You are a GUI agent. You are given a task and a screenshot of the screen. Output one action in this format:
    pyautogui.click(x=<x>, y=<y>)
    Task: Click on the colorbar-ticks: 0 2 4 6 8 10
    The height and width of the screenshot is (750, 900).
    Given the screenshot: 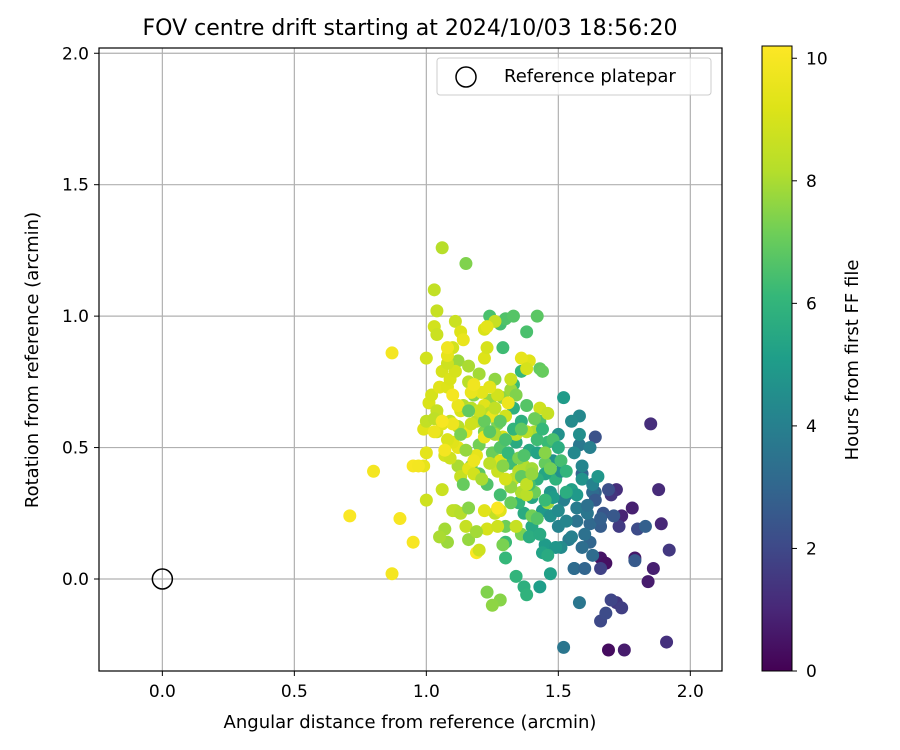 What is the action you would take?
    pyautogui.click(x=810, y=365)
    